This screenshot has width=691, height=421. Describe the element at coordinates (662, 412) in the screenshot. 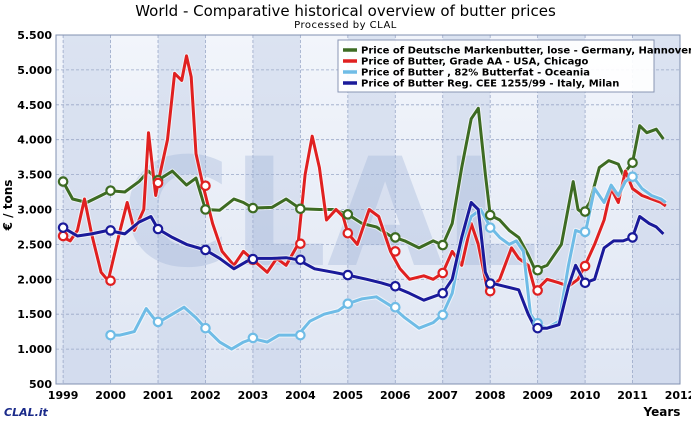

I see `x-axis-label: Years` at that location.